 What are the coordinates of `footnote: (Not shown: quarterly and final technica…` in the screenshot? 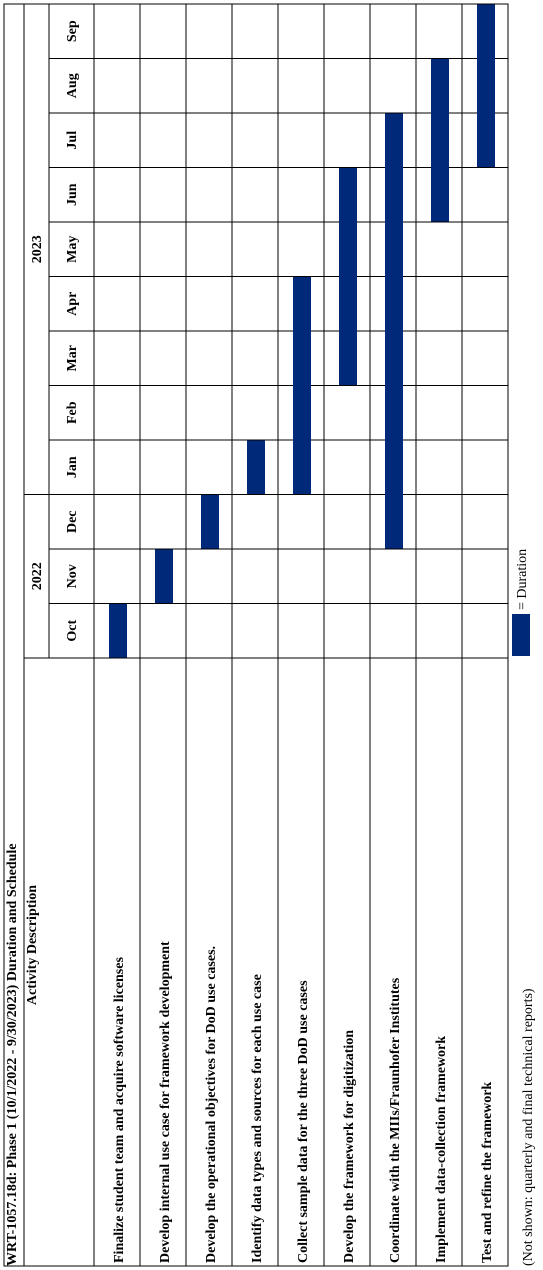 It's located at (528, 1127).